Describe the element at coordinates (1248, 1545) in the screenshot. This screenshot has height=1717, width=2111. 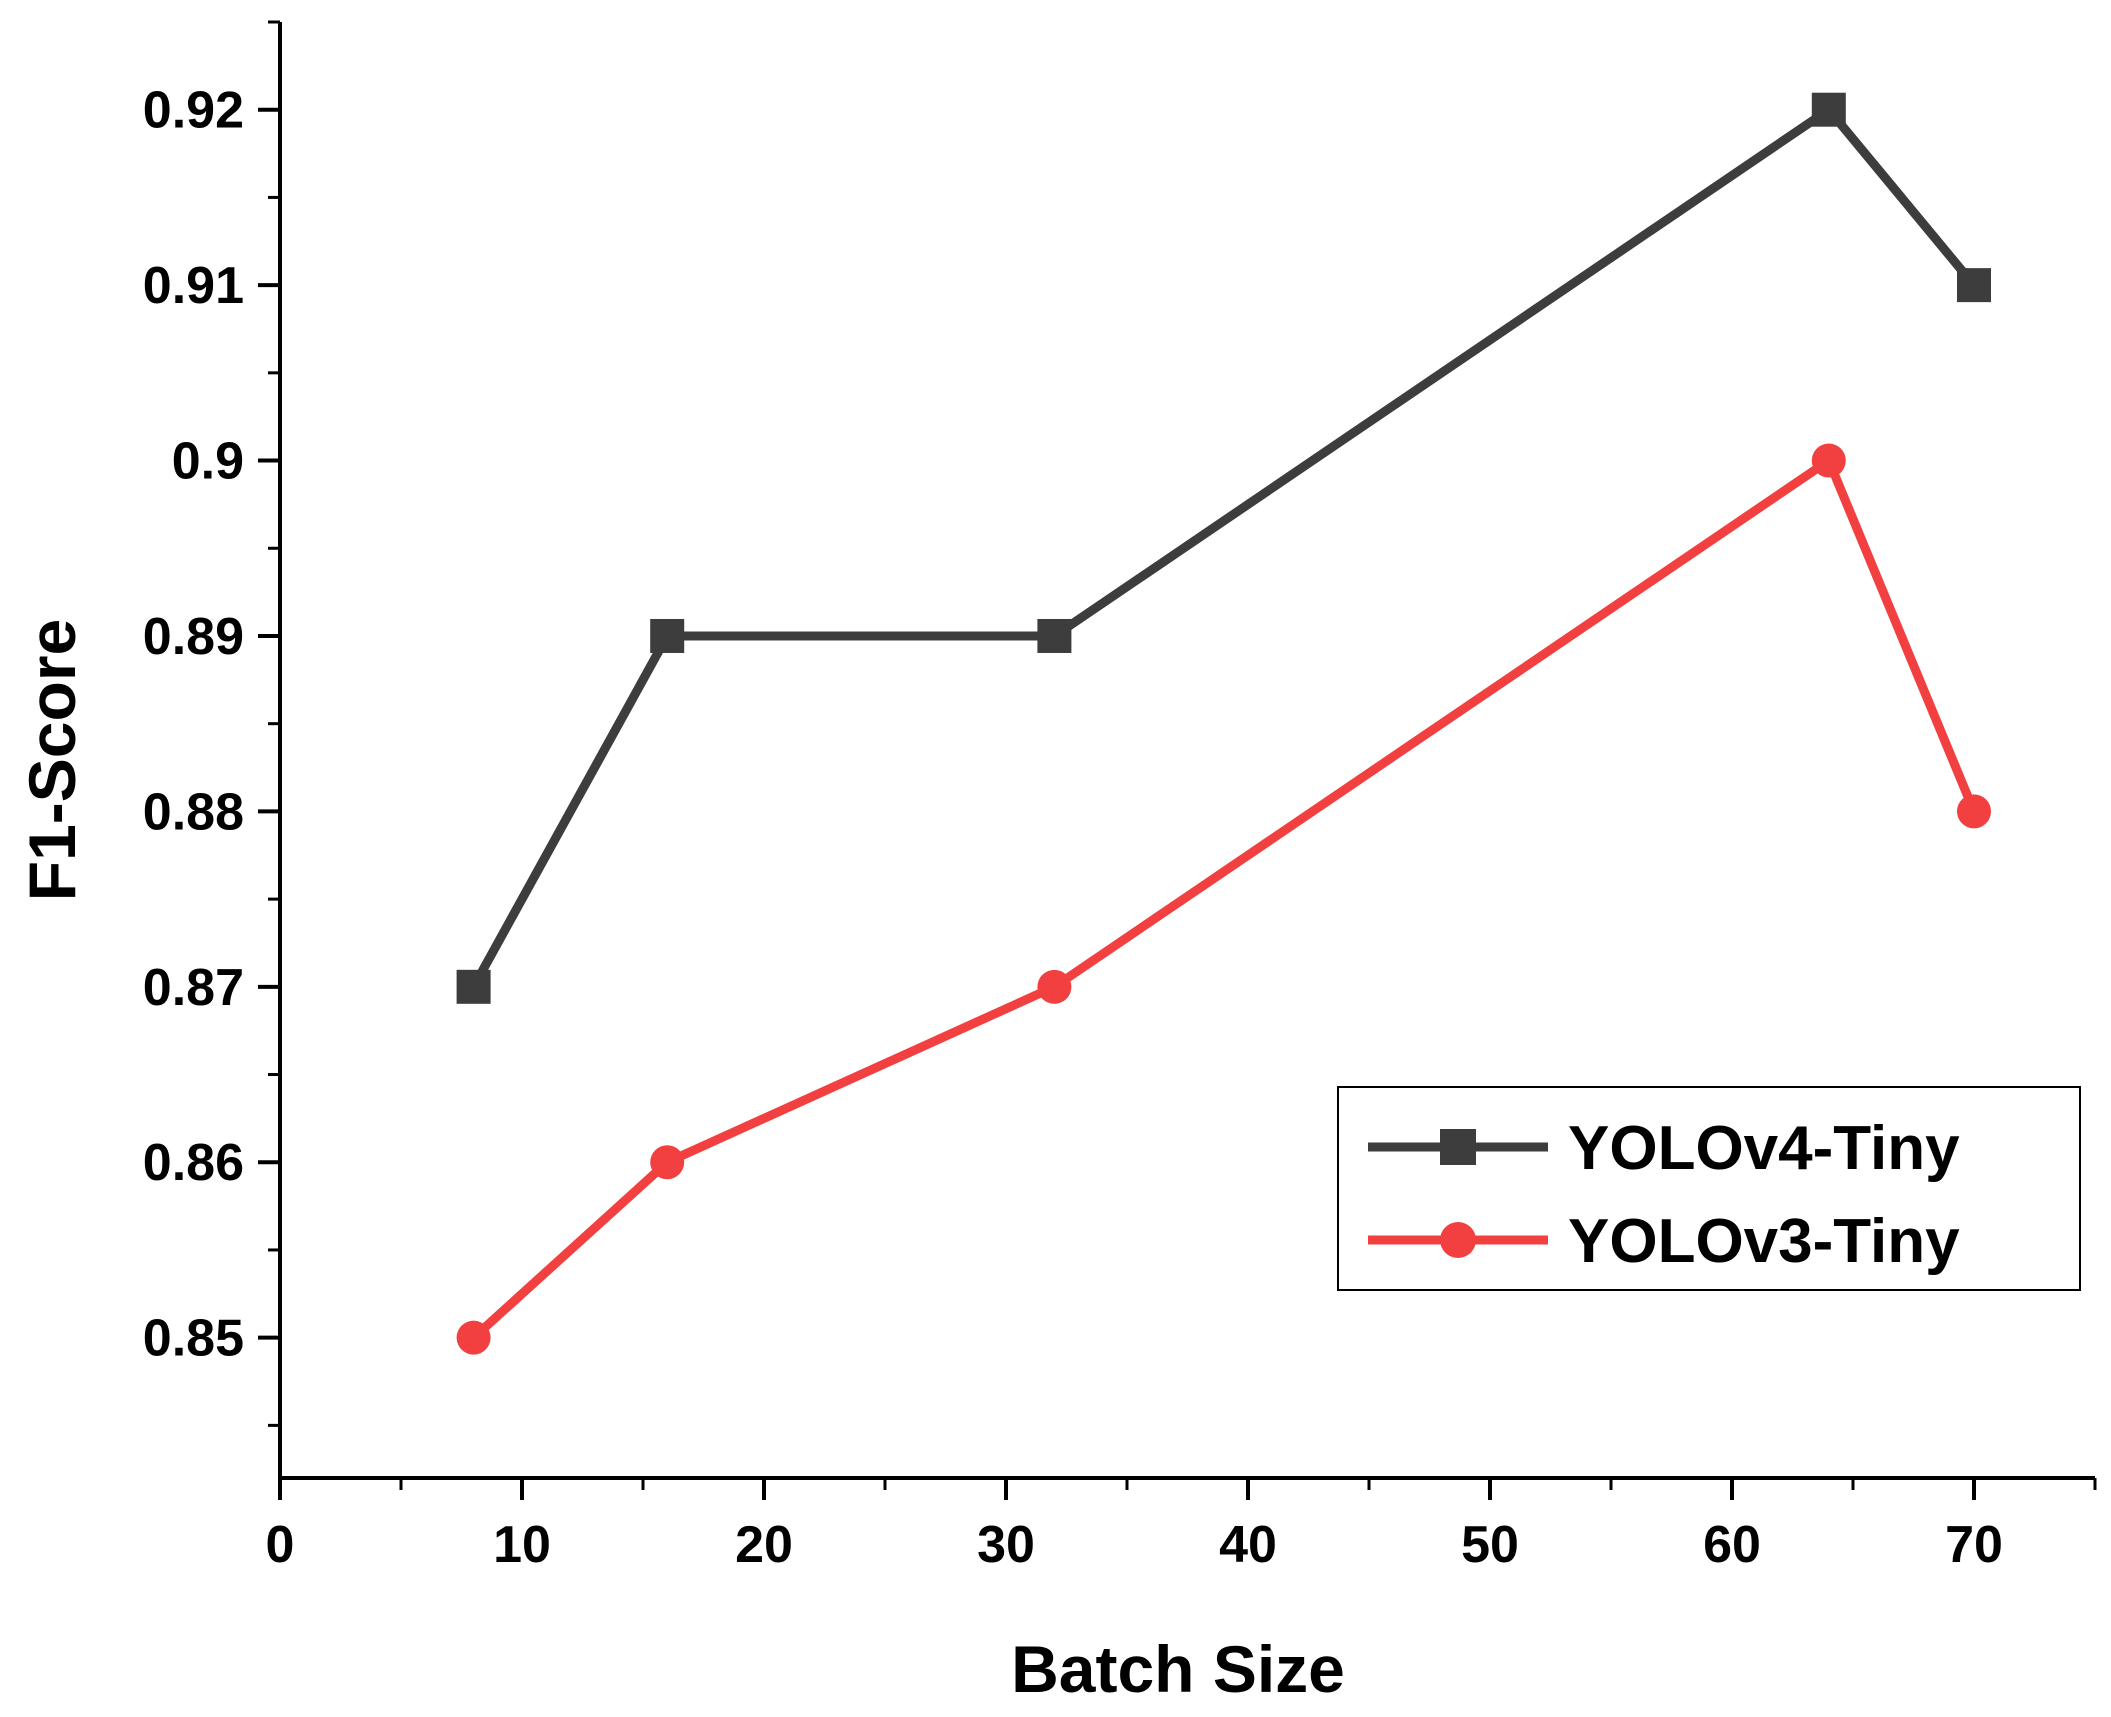
I see `x-tick-label: 40` at that location.